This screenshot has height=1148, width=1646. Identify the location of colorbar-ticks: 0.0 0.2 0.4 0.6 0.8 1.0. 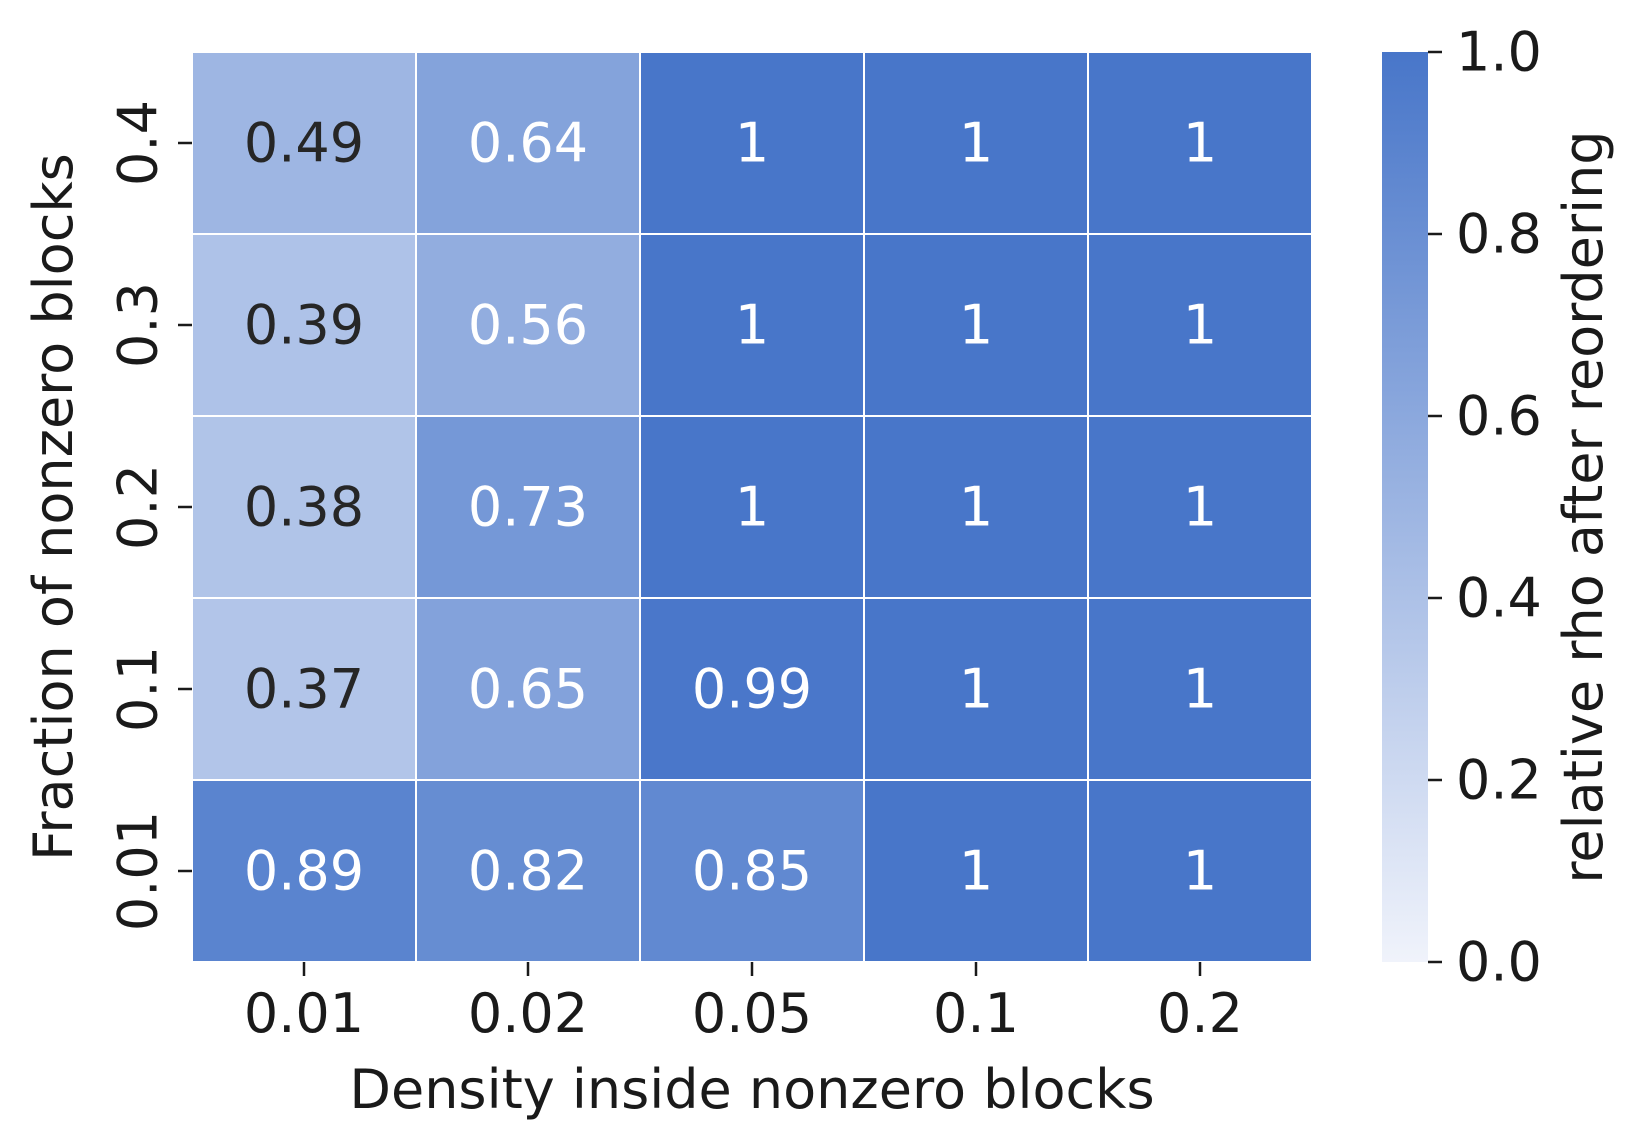
(1485, 507).